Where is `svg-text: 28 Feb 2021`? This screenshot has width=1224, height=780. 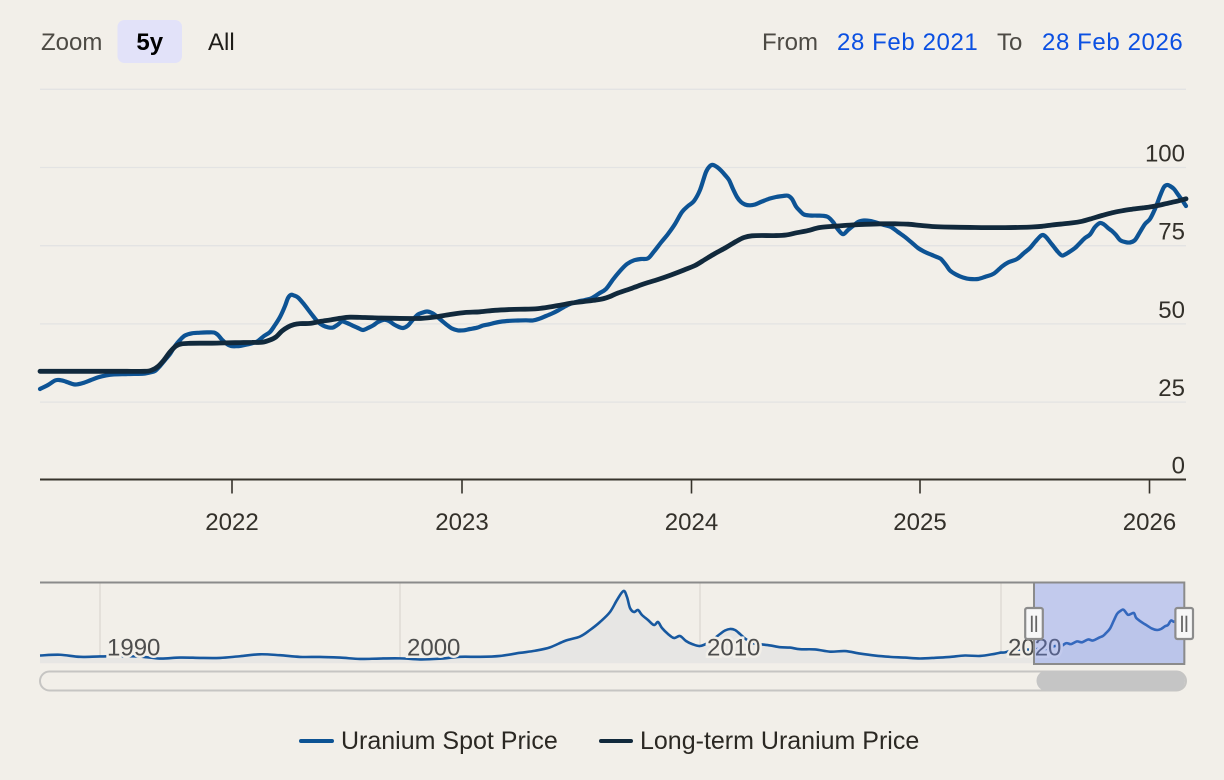
svg-text: 28 Feb 2021 is located at coordinates (907, 42).